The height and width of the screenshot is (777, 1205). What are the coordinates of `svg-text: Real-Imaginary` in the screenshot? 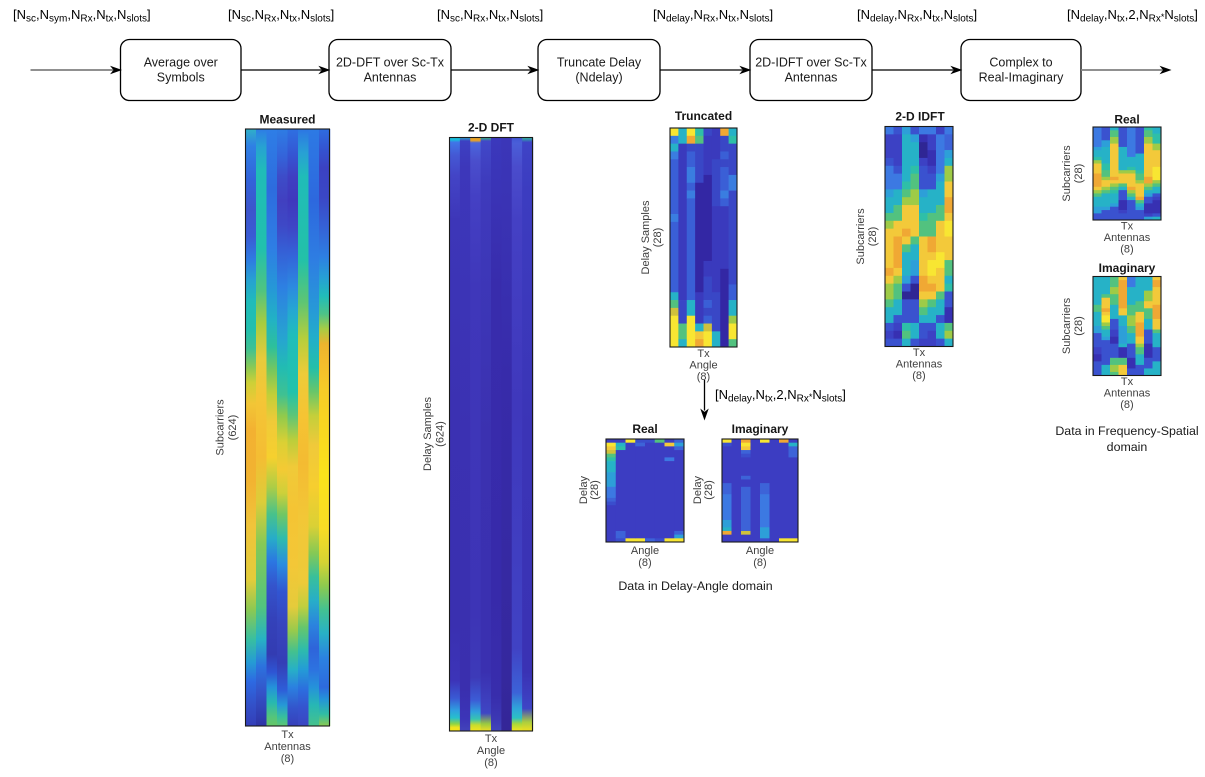 It's located at (1022, 78).